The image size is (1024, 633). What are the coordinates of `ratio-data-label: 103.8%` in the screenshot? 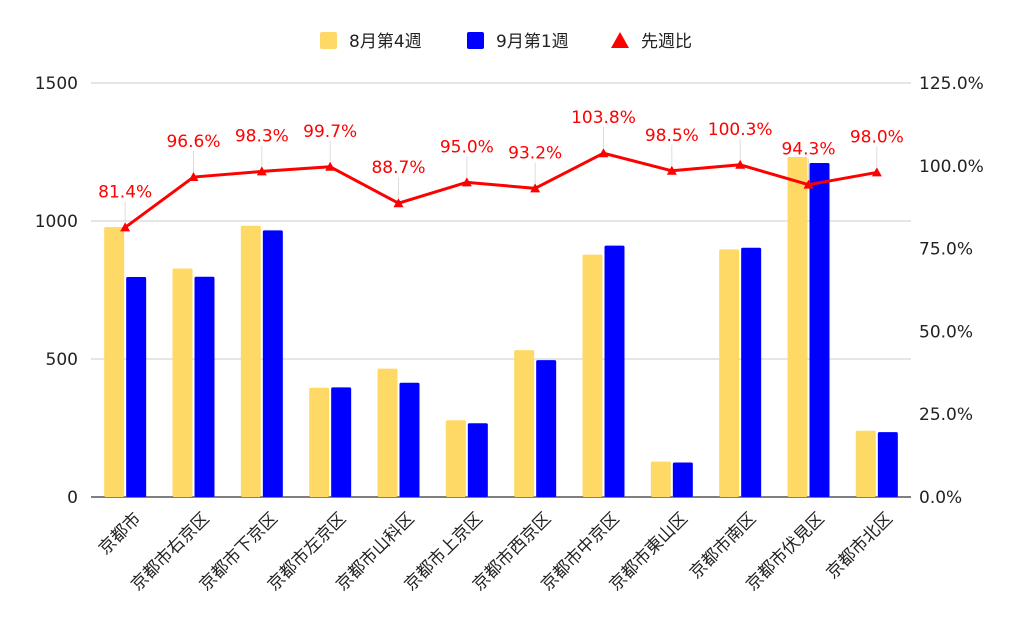 It's located at (603, 118).